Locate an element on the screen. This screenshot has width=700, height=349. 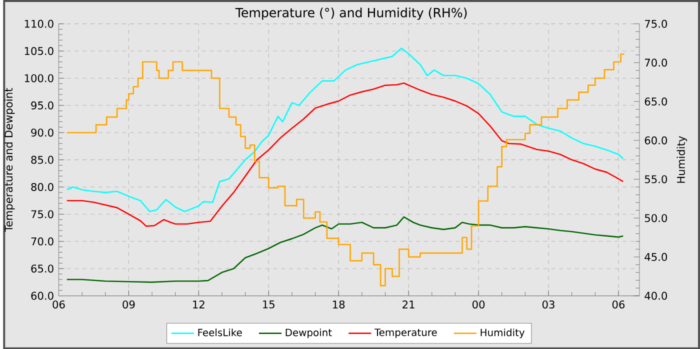
y2-tick-label: 45.0 is located at coordinates (656, 256).